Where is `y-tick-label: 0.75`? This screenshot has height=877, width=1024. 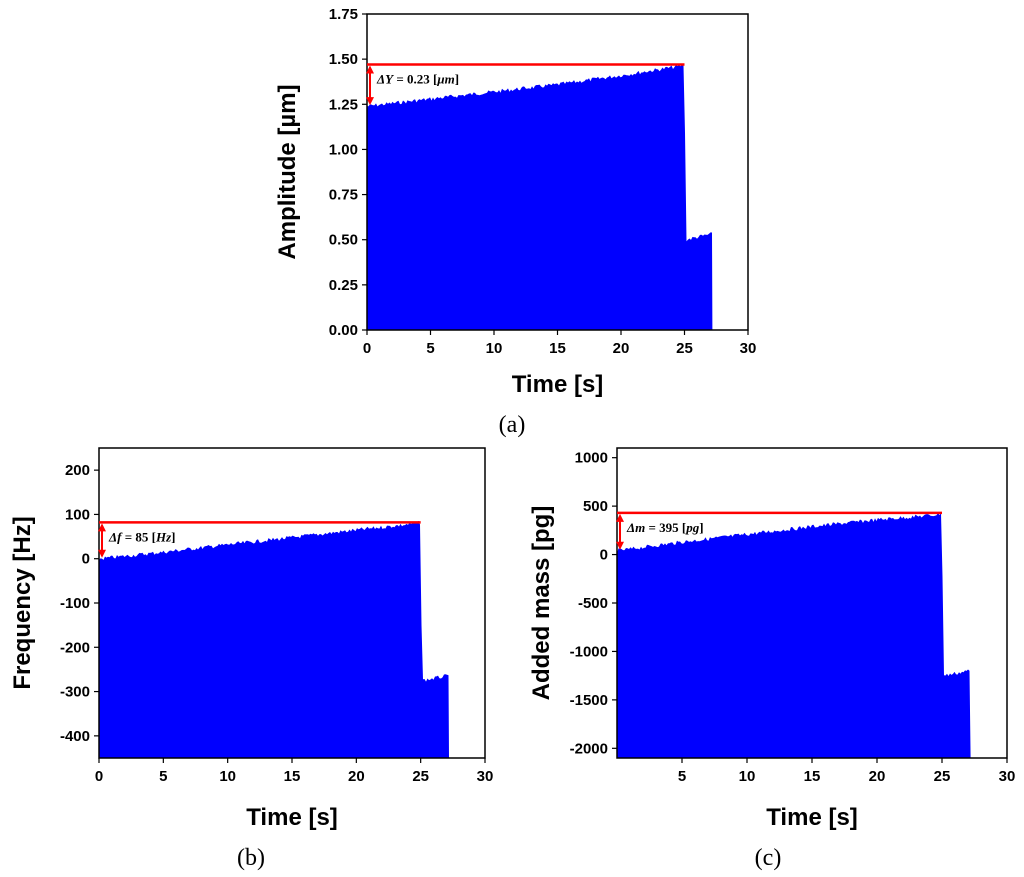
y-tick-label: 0.75 is located at coordinates (343, 195).